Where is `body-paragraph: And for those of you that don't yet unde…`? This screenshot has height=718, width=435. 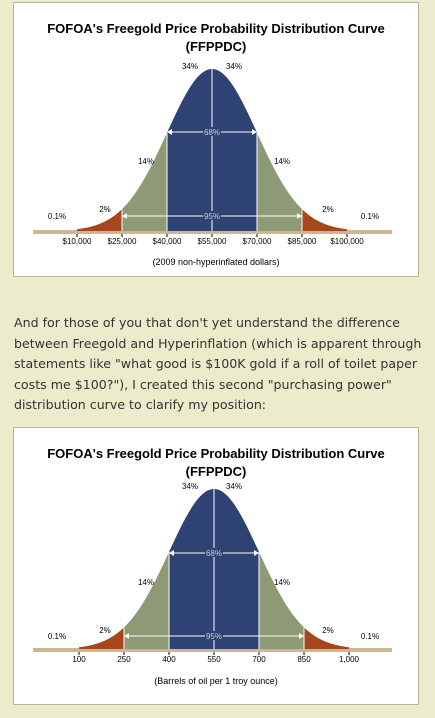 body-paragraph: And for those of you that don't yet unde… is located at coordinates (218, 363).